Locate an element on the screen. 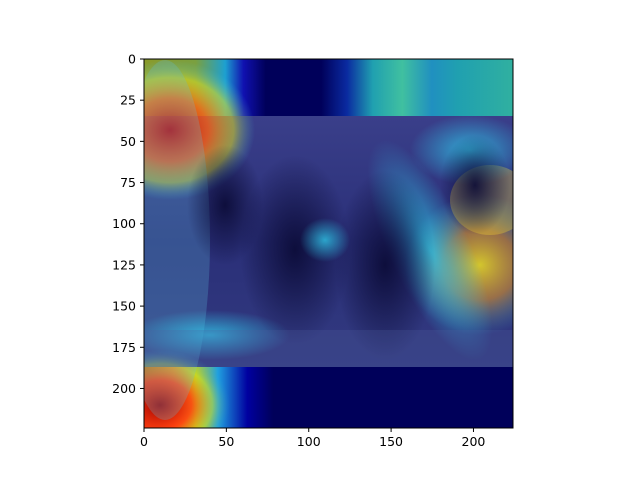  x-tick-label: 0 is located at coordinates (144, 441).